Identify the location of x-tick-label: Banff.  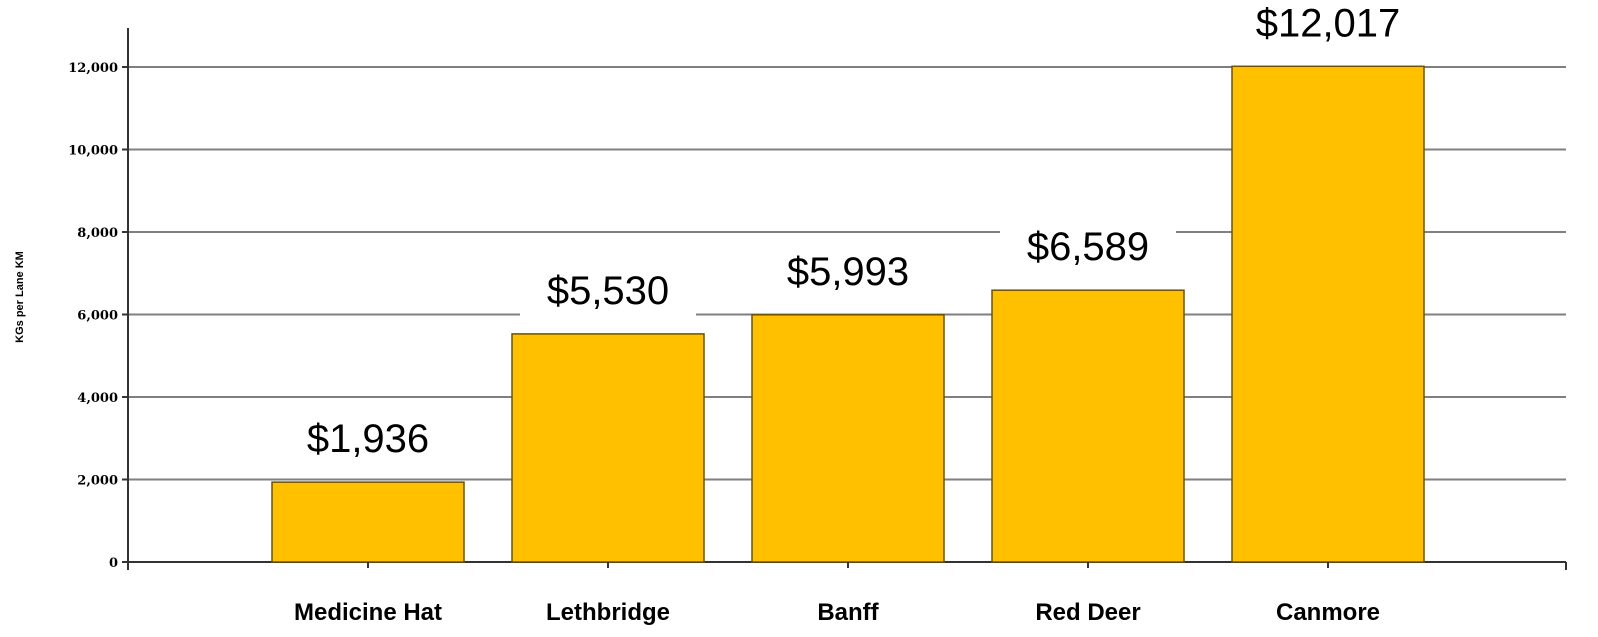
(848, 612).